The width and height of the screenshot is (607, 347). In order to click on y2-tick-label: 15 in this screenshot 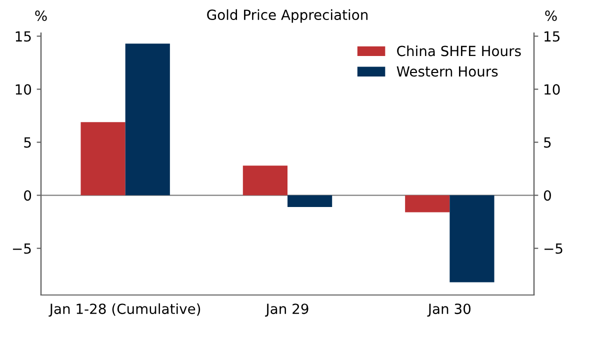, I will do `click(552, 36)`.